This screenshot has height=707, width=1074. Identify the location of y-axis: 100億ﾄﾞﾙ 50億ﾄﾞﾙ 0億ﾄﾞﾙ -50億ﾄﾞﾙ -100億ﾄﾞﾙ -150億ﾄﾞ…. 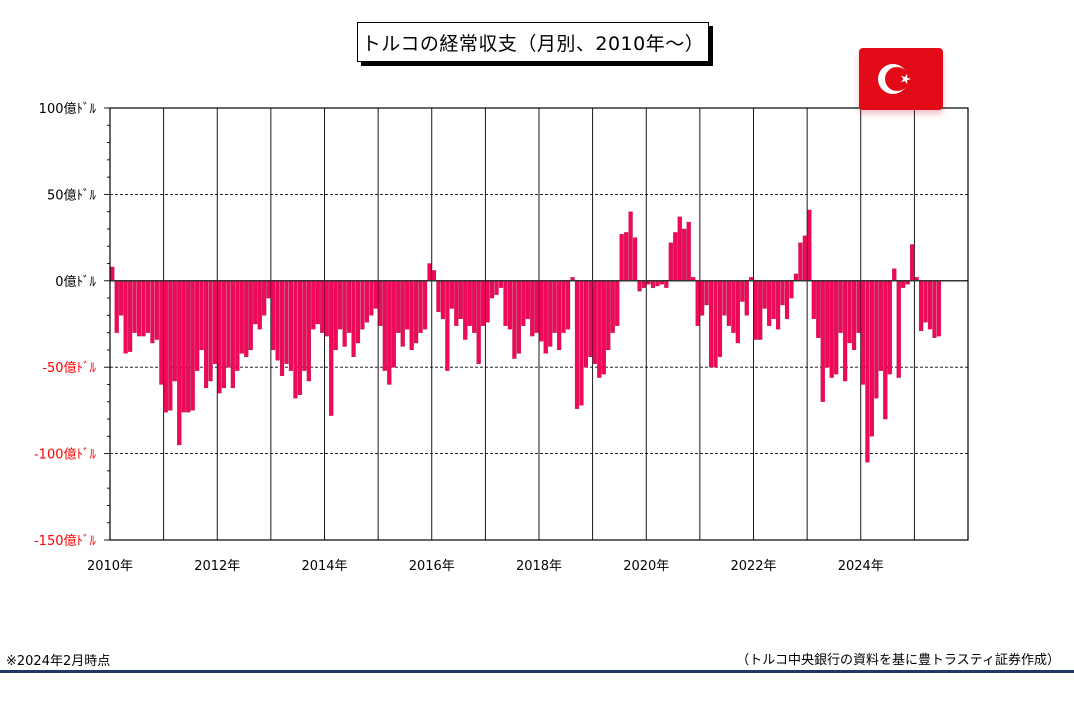
(72, 325).